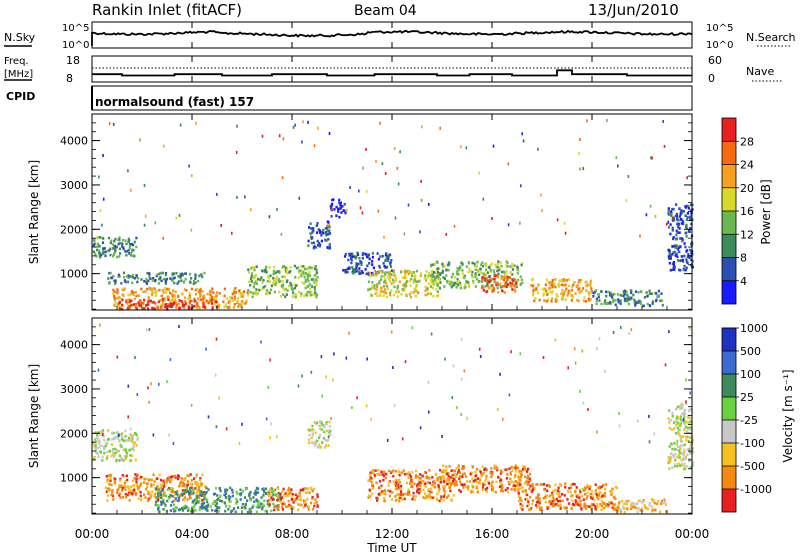  I want to click on station-title: Rankin Inlet (fitACF), so click(167, 10).